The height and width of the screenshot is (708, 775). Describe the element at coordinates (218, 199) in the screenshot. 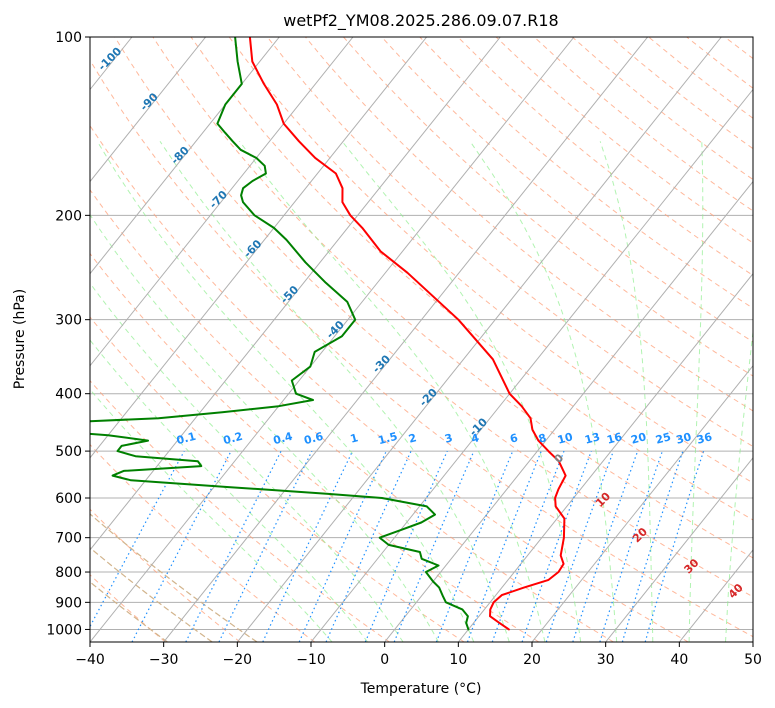

I see `isotherm-label: -70` at that location.